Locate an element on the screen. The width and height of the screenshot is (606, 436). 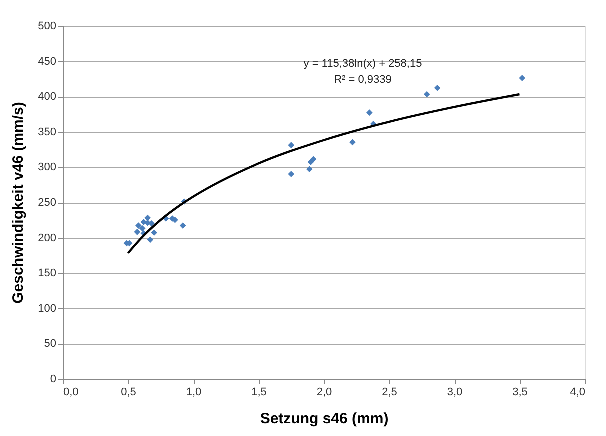
x-tick-label: 2,0 is located at coordinates (324, 392).